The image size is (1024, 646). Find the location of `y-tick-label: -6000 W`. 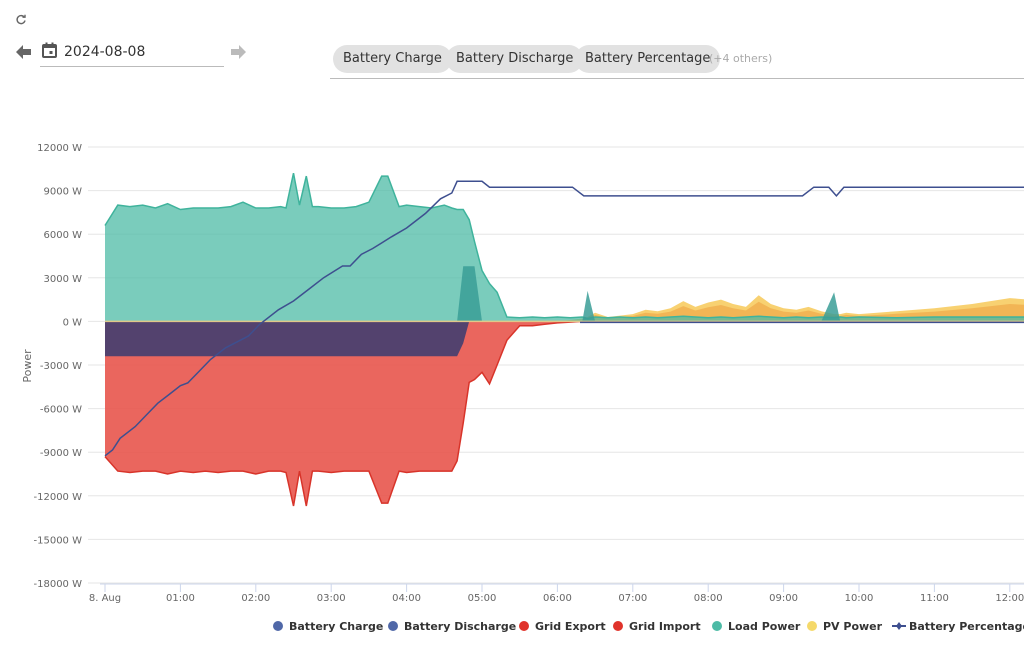

y-tick-label: -6000 W is located at coordinates (61, 410).